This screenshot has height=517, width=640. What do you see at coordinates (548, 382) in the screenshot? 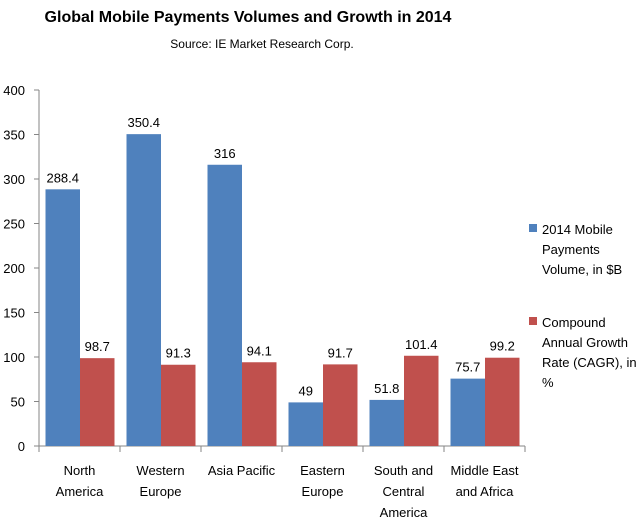
I see `legend-label: %` at bounding box center [548, 382].